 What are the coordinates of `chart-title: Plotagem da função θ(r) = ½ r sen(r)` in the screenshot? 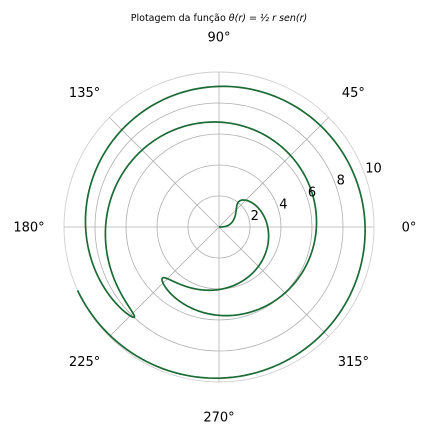 It's located at (219, 18).